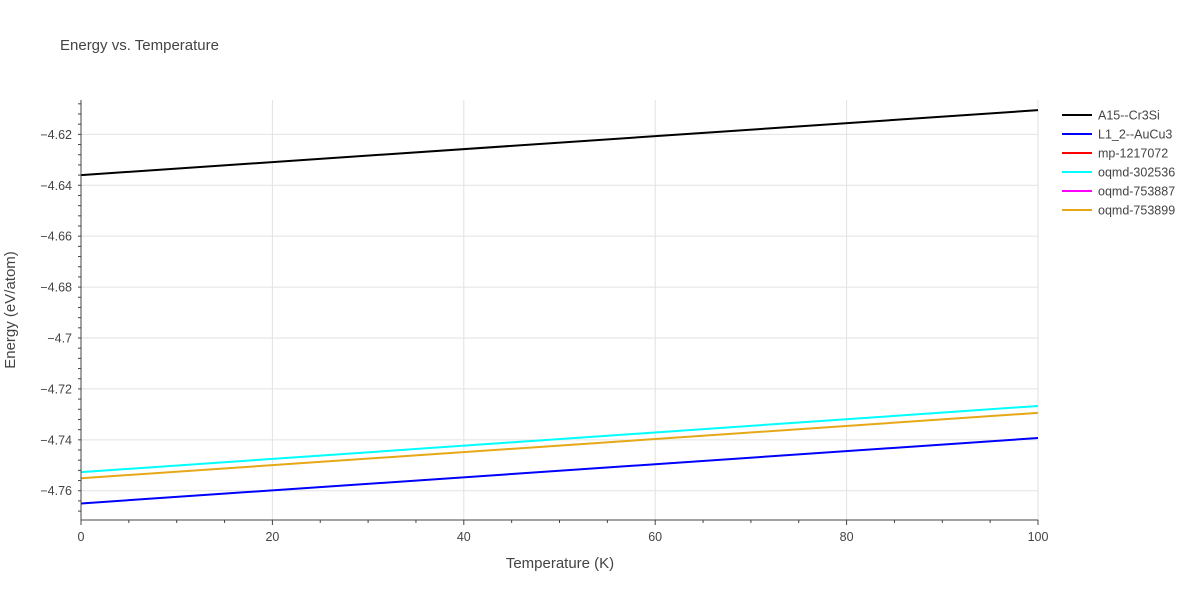  Describe the element at coordinates (56, 389) in the screenshot. I see `y-tick-label: −4.72` at that location.